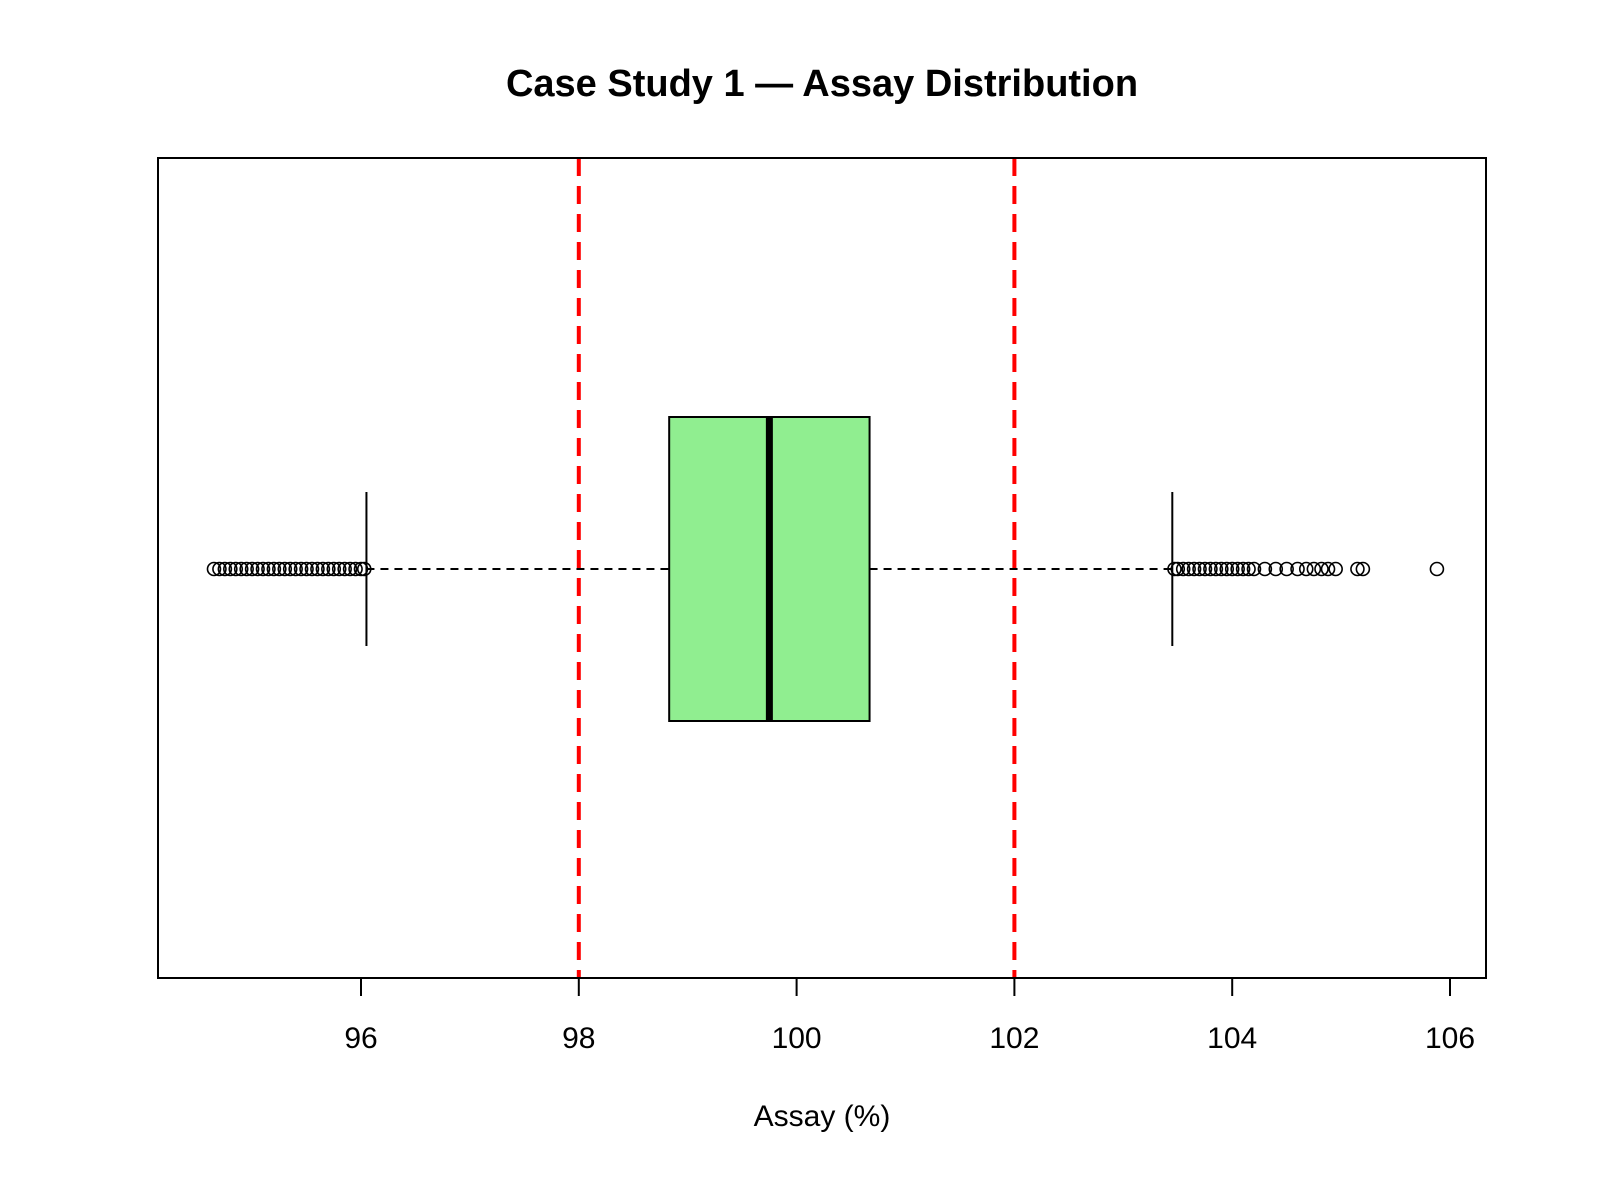 Image resolution: width=1600 pixels, height=1200 pixels. What do you see at coordinates (1450, 1038) in the screenshot?
I see `x-tick-label: 106` at bounding box center [1450, 1038].